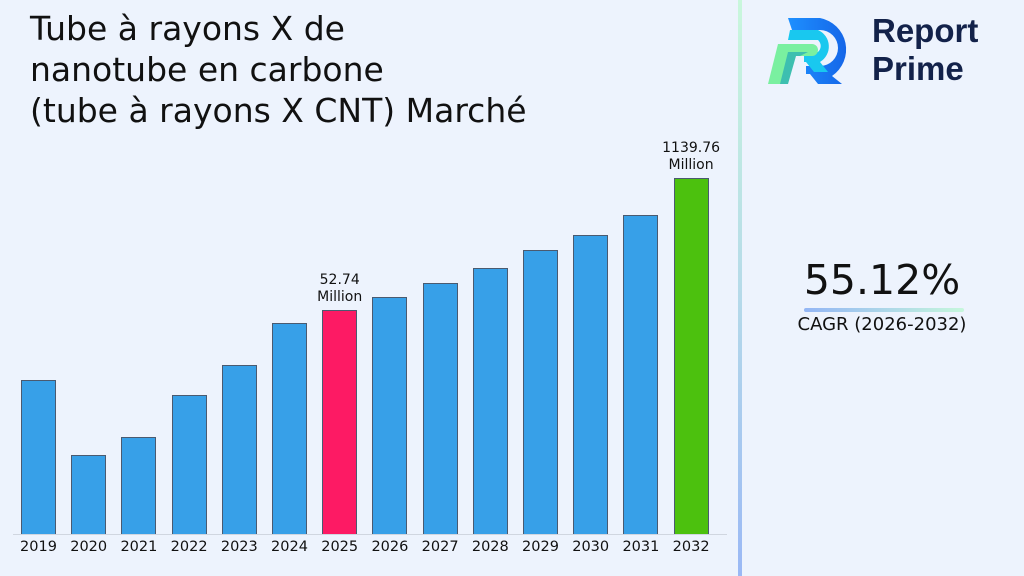 The image size is (1024, 576). I want to click on brand-name: Report Prime, so click(925, 50).